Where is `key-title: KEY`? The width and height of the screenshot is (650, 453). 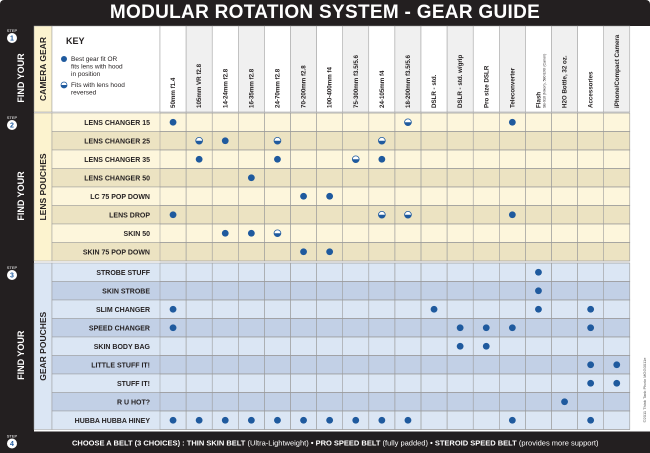
key-title: KEY is located at coordinates (75, 41).